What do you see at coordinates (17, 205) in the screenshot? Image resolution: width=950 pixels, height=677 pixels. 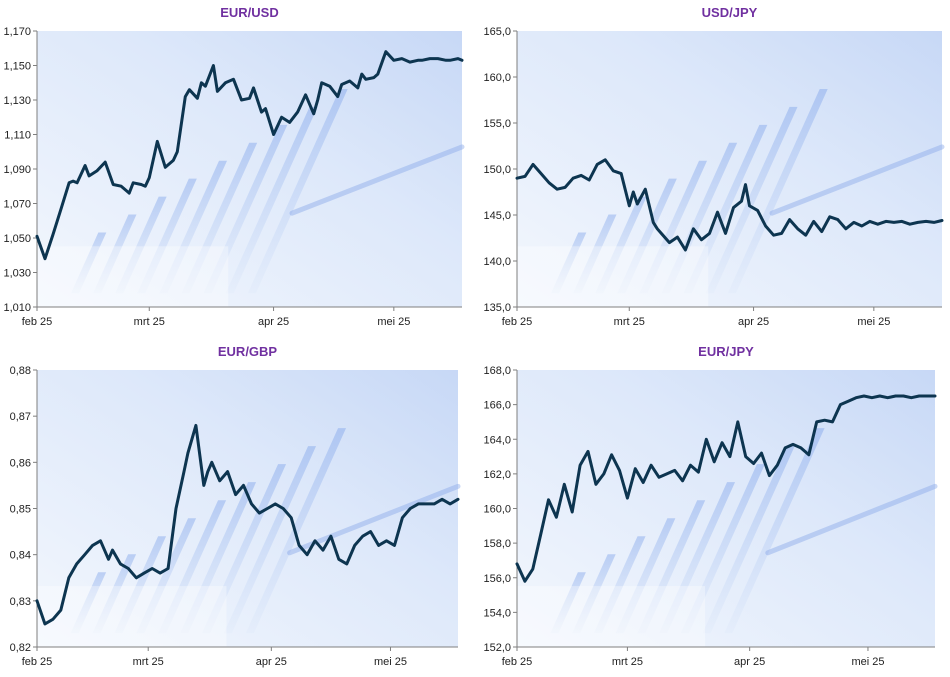 I see `y-tick-label: 1,070` at bounding box center [17, 205].